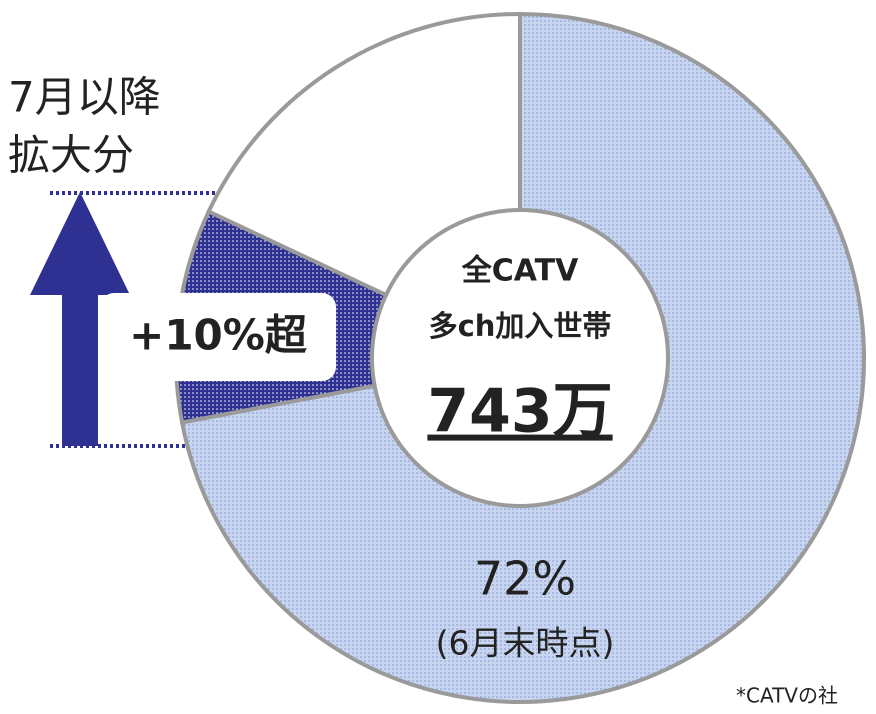 Image resolution: width=876 pixels, height=714 pixels. Describe the element at coordinates (525, 643) in the screenshot. I see `annotation: (6月末時点)` at that location.